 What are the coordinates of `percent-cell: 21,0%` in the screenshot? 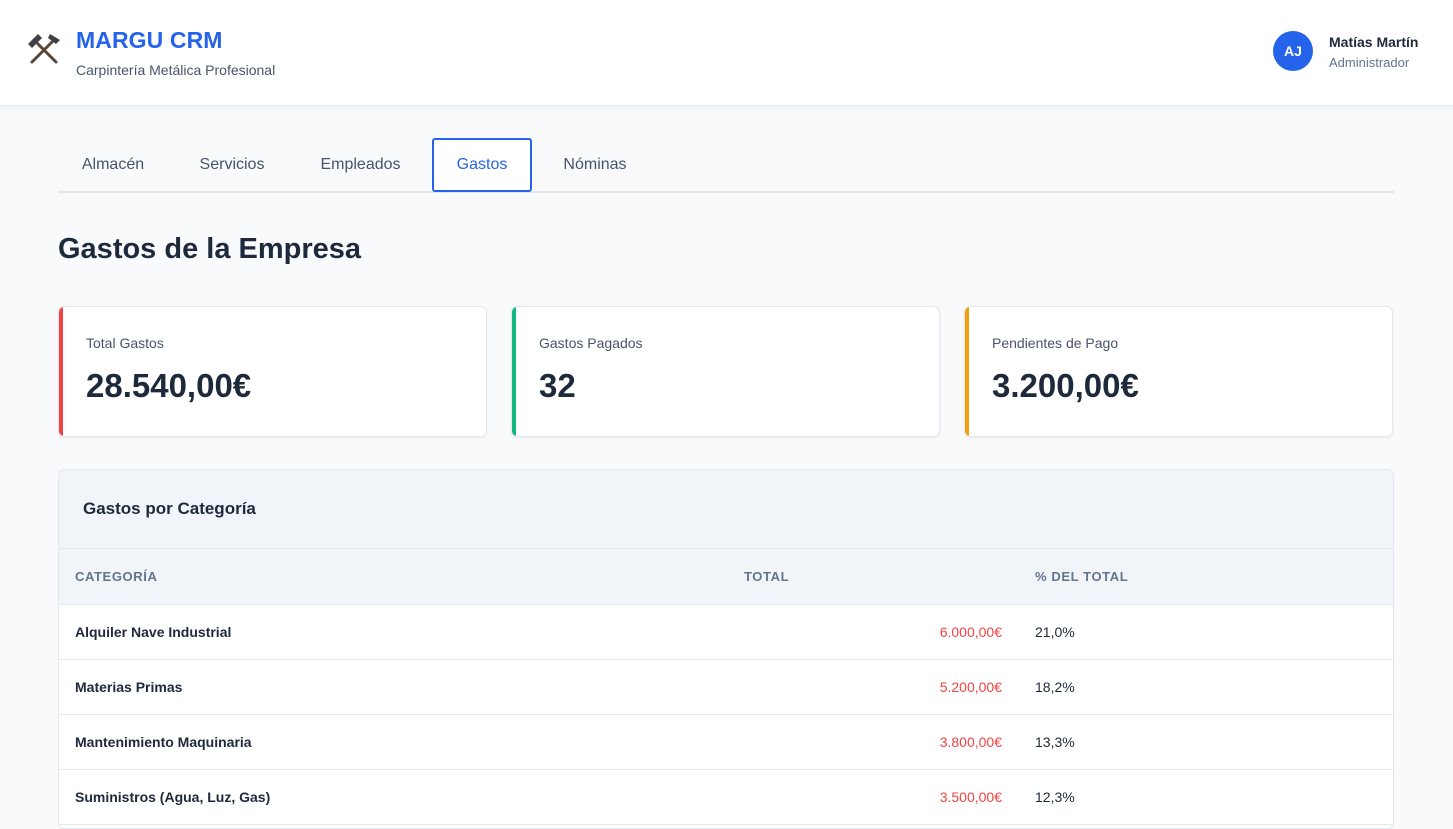 It's located at (1055, 632).